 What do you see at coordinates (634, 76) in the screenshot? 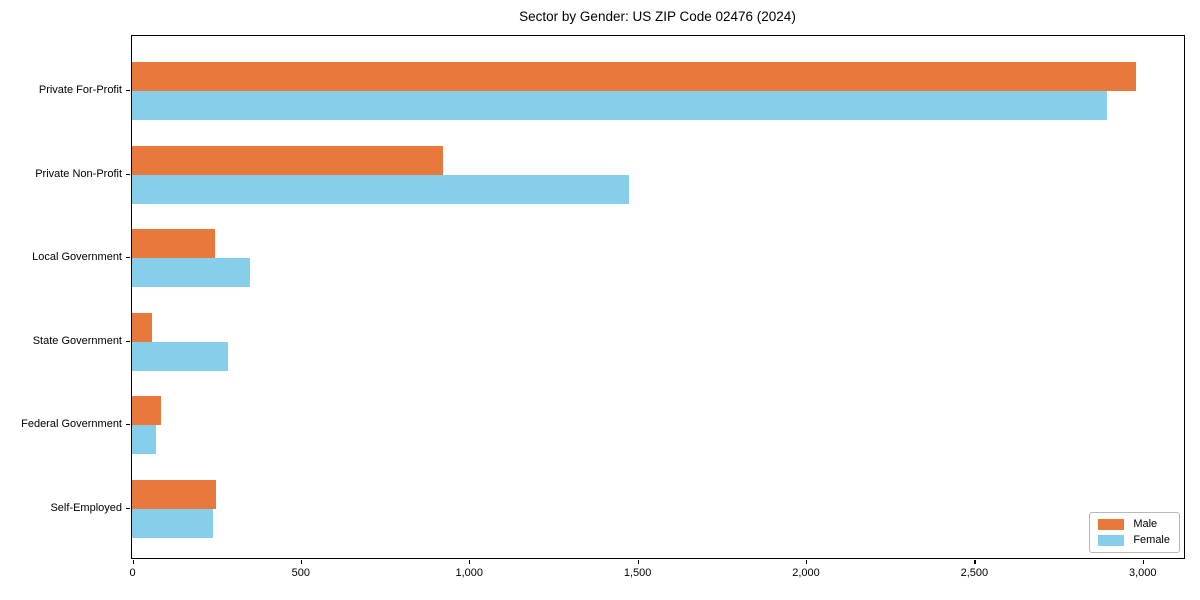
I see `bar-male-private-for-profit` at bounding box center [634, 76].